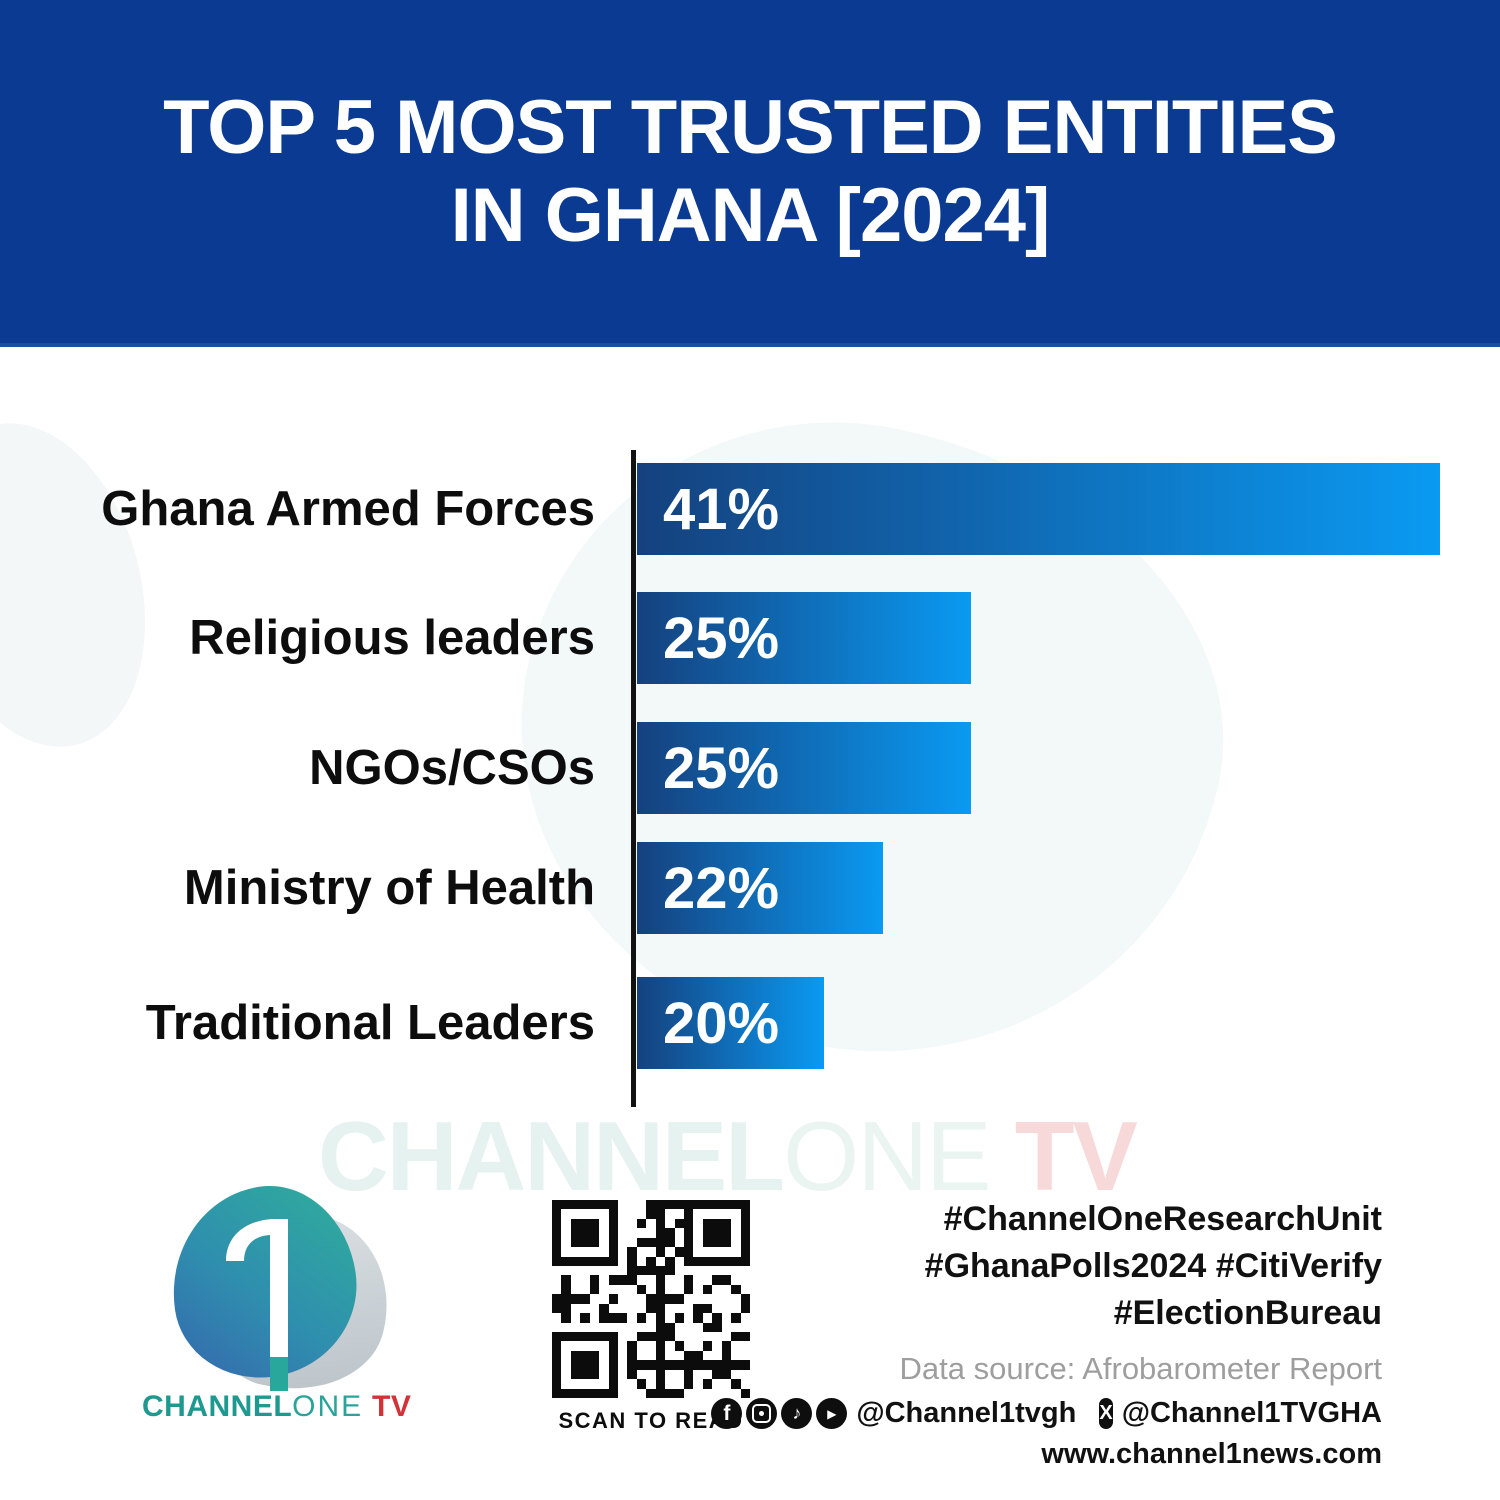 This screenshot has height=1500, width=1500. Describe the element at coordinates (1211, 1454) in the screenshot. I see `website-url: www.channel1news.com` at that location.